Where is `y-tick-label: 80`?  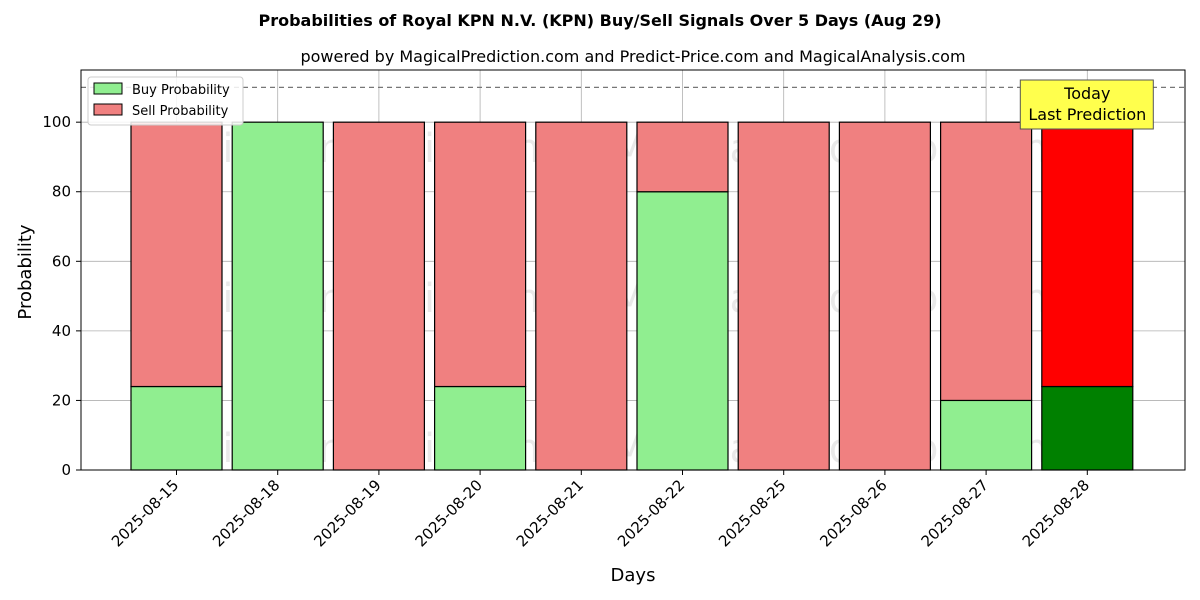
y-tick-label: 80 is located at coordinates (61, 192).